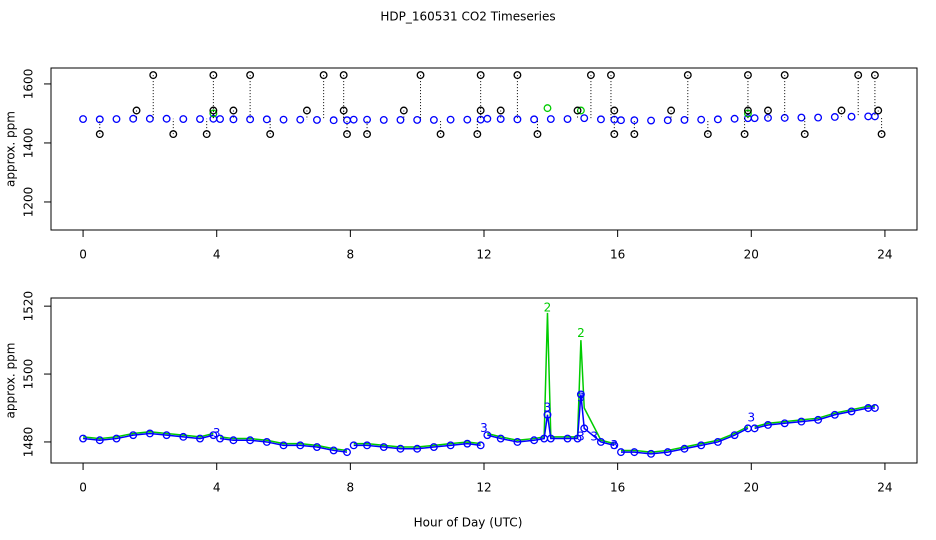  What do you see at coordinates (83, 255) in the screenshot?
I see `x-tick-label: 0` at bounding box center [83, 255].